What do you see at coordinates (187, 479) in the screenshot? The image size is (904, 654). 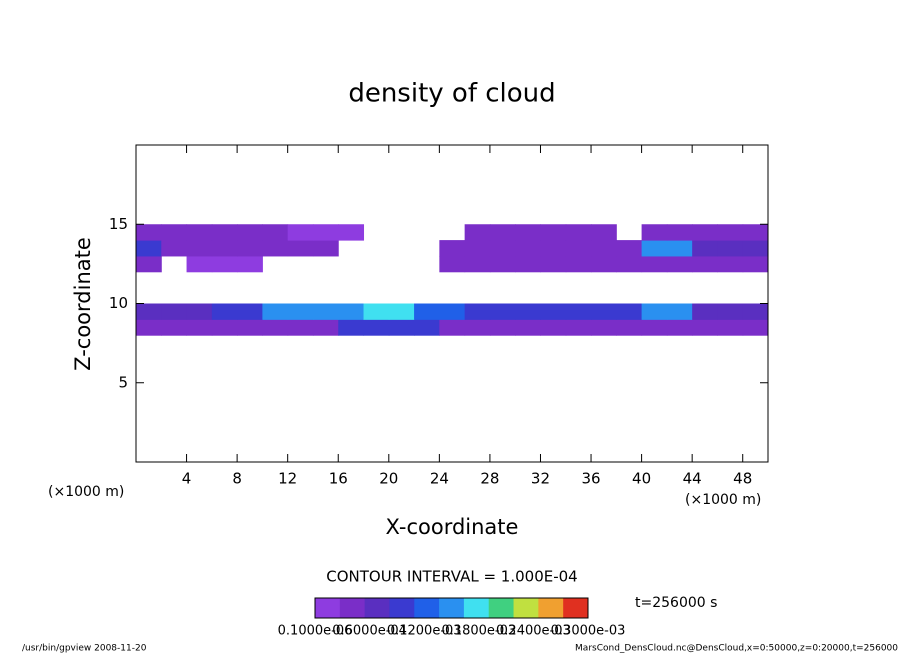 I see `x-tick-label: 4` at bounding box center [187, 479].